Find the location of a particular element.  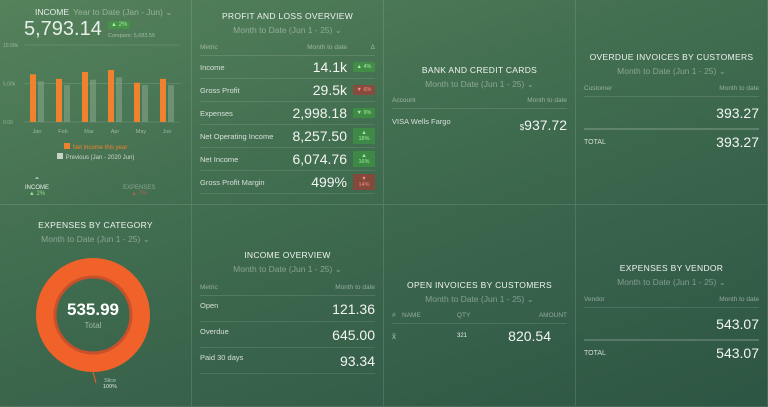

period-dropdown: Year to Date (Jan - Jun) ⌄ is located at coordinates (123, 12).